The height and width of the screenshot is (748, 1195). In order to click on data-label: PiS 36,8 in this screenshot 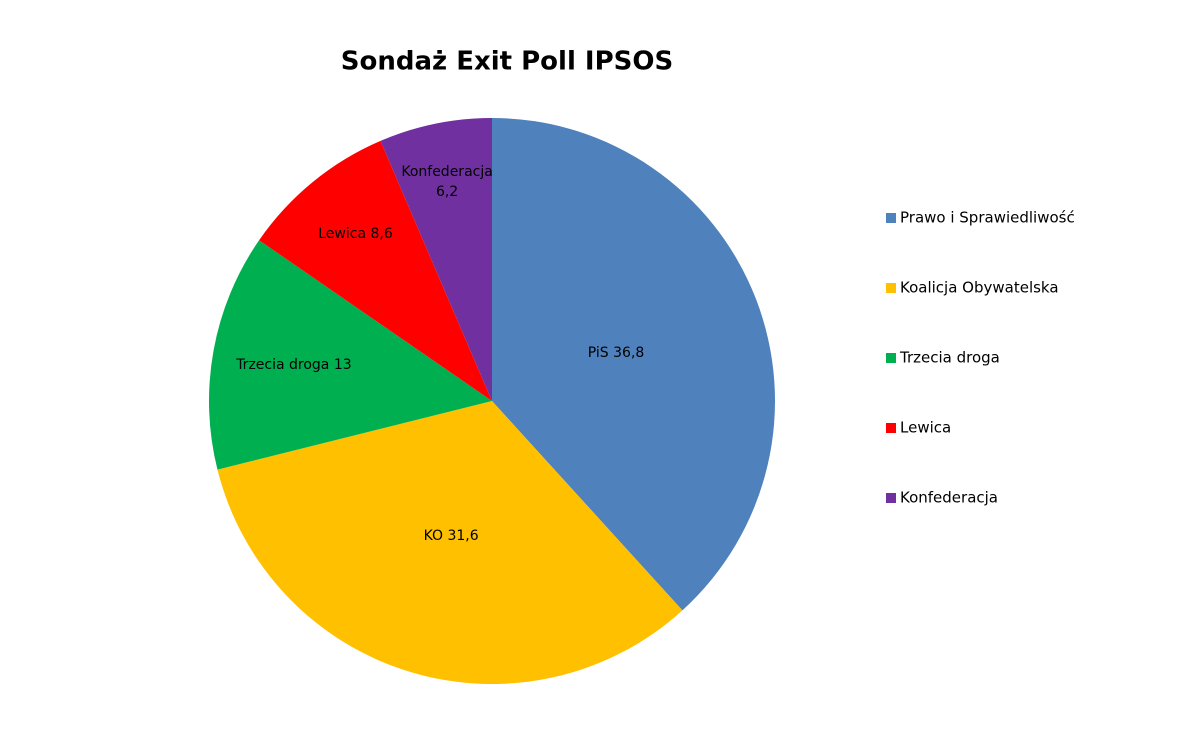, I will do `click(616, 353)`.